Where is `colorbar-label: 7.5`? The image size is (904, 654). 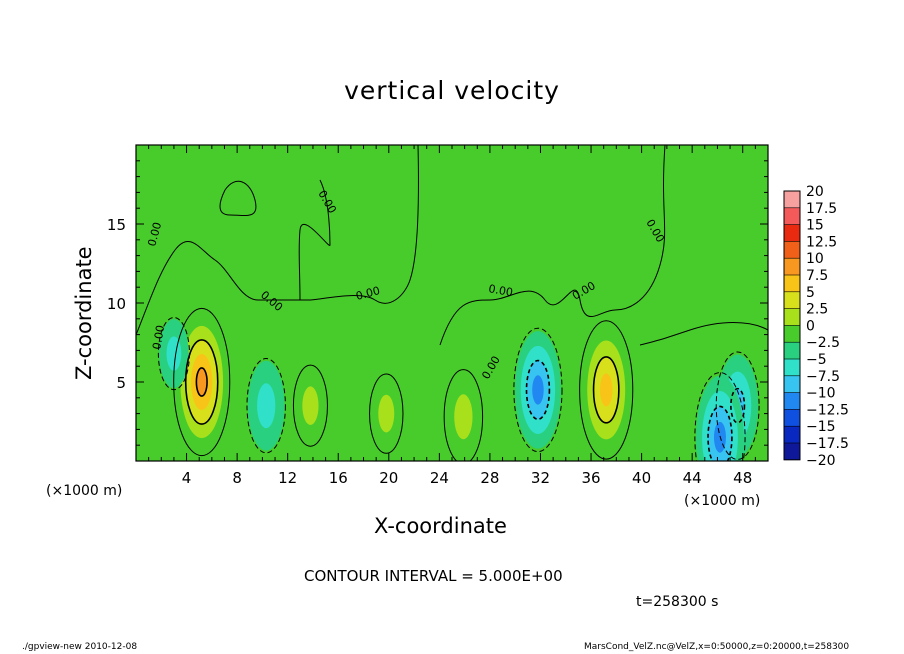
colorbar-label: 7.5 is located at coordinates (817, 276).